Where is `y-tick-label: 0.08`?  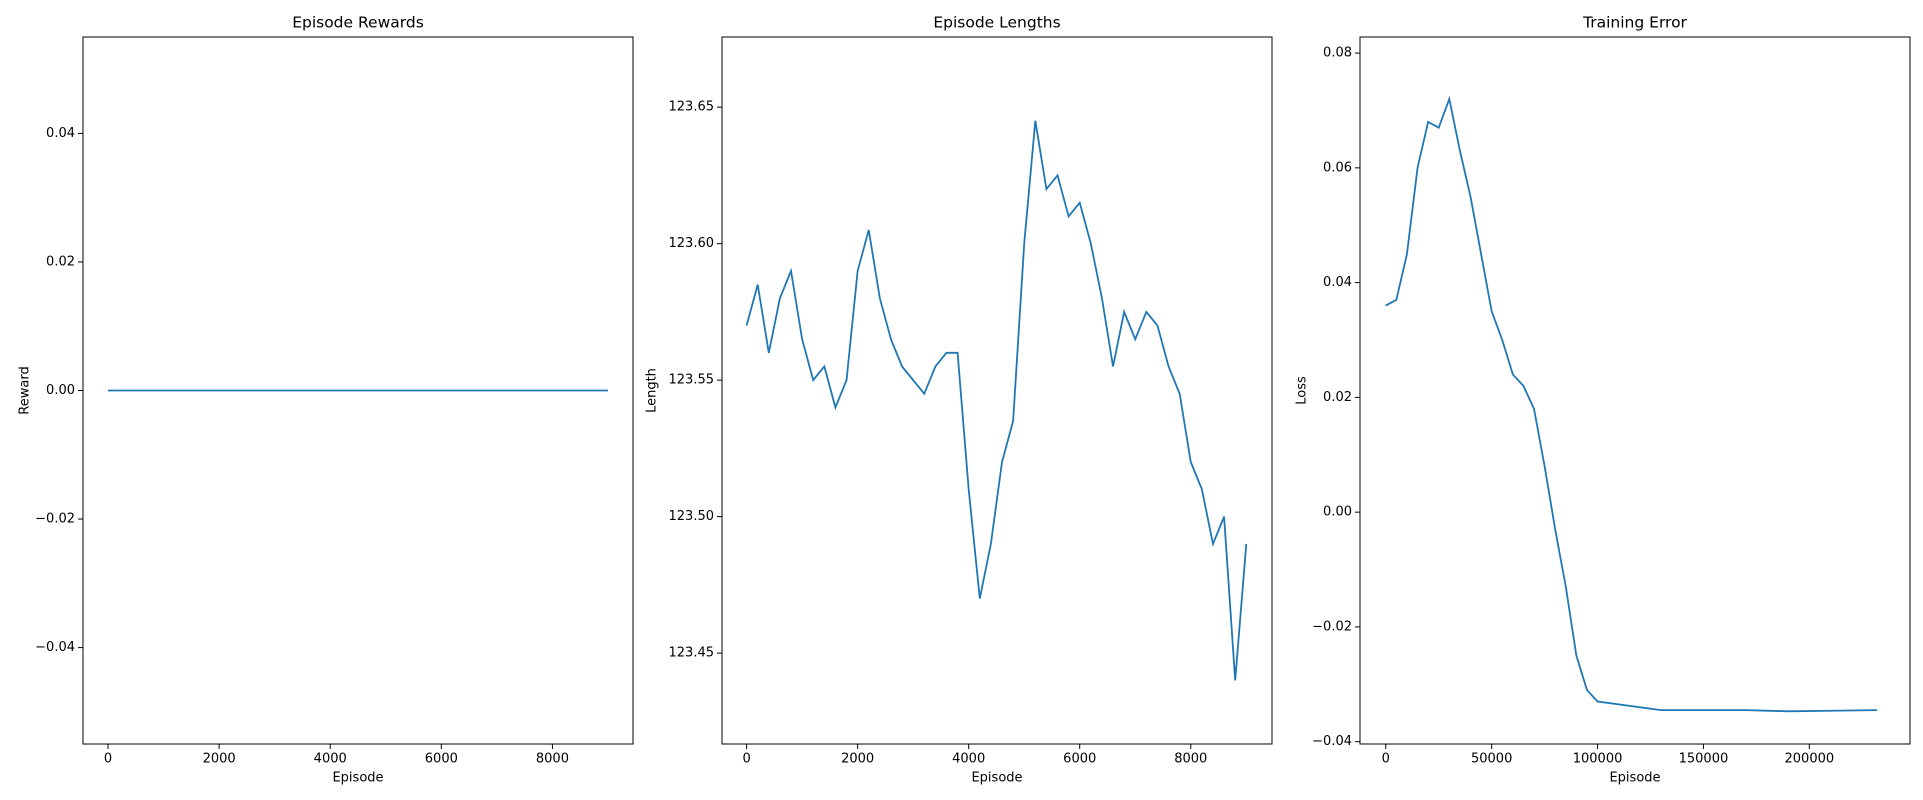 y-tick-label: 0.08 is located at coordinates (1337, 53).